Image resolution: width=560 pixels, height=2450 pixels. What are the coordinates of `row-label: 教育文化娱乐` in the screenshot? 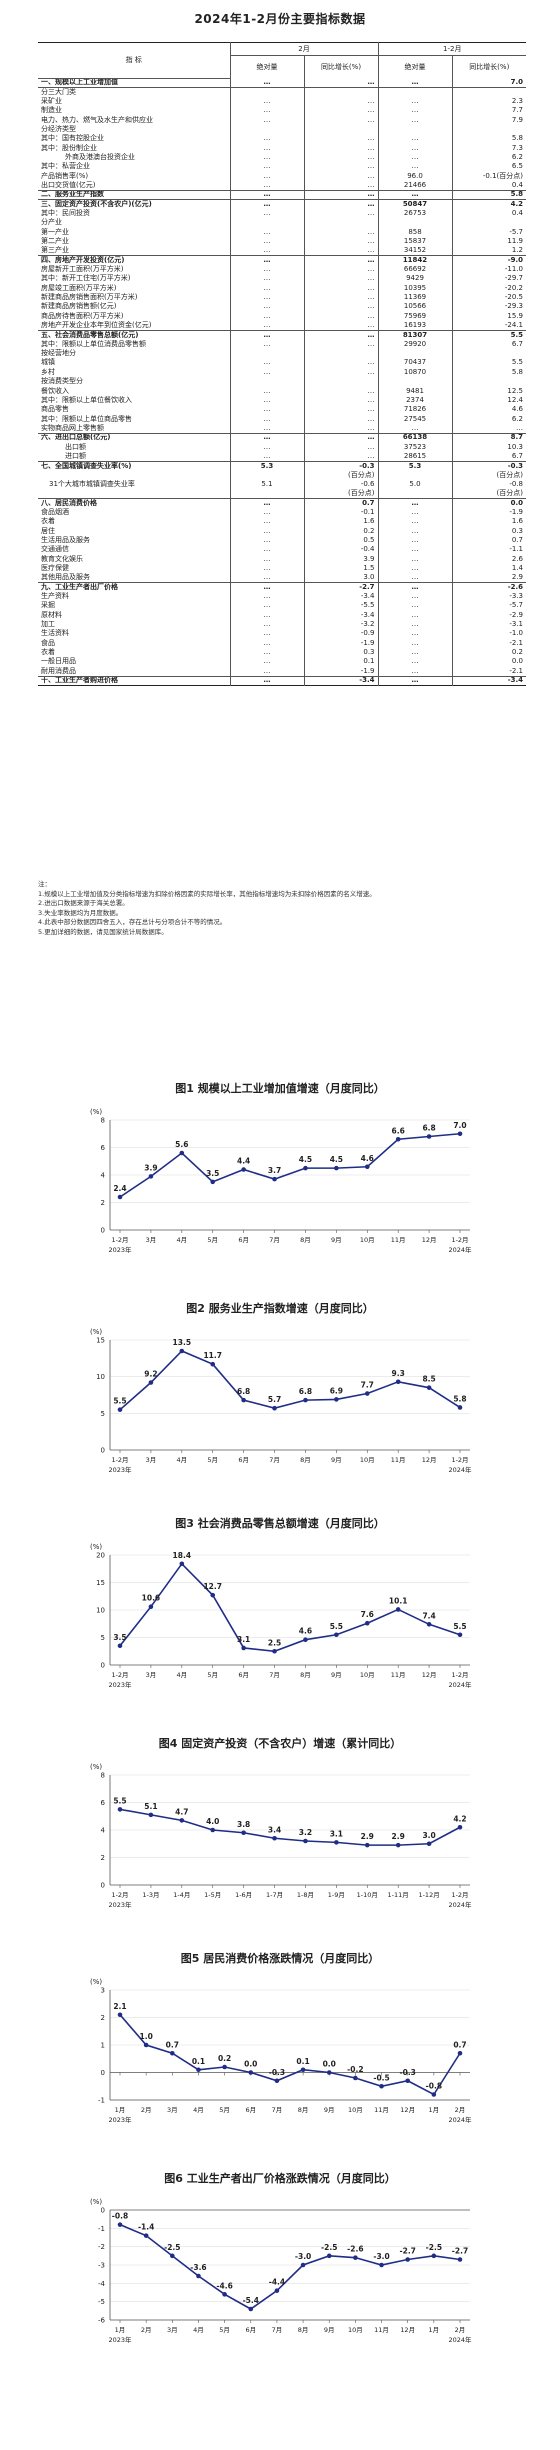 It's located at (62, 558).